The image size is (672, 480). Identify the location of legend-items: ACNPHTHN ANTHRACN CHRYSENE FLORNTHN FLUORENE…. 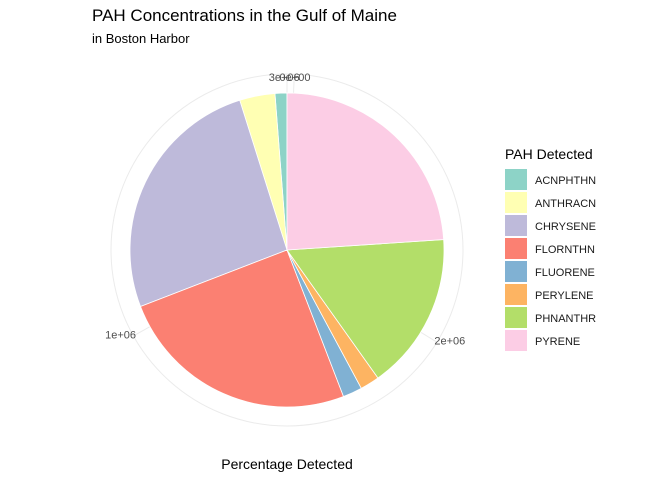
(550, 260).